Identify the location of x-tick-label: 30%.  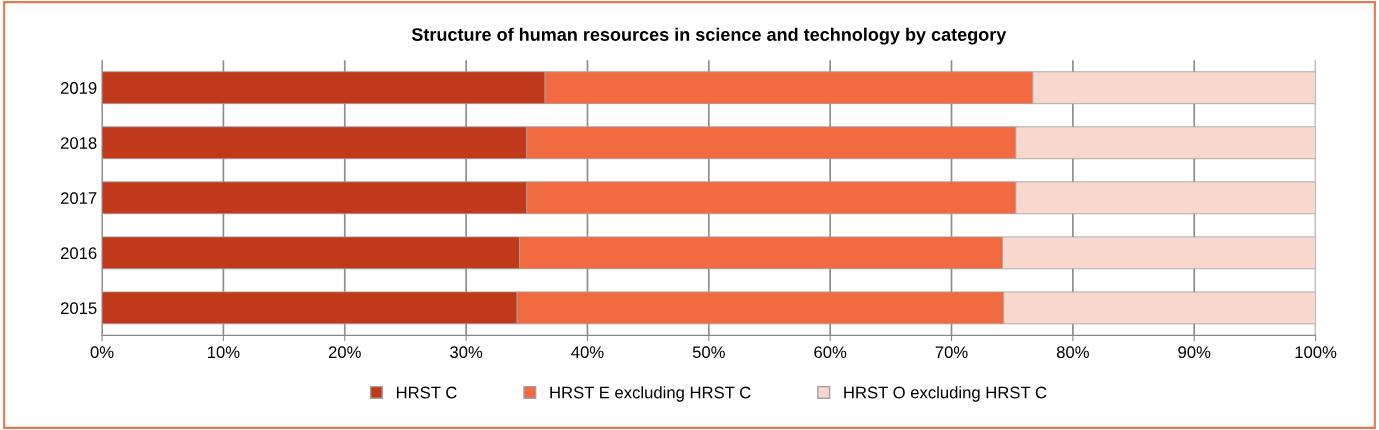
(466, 352).